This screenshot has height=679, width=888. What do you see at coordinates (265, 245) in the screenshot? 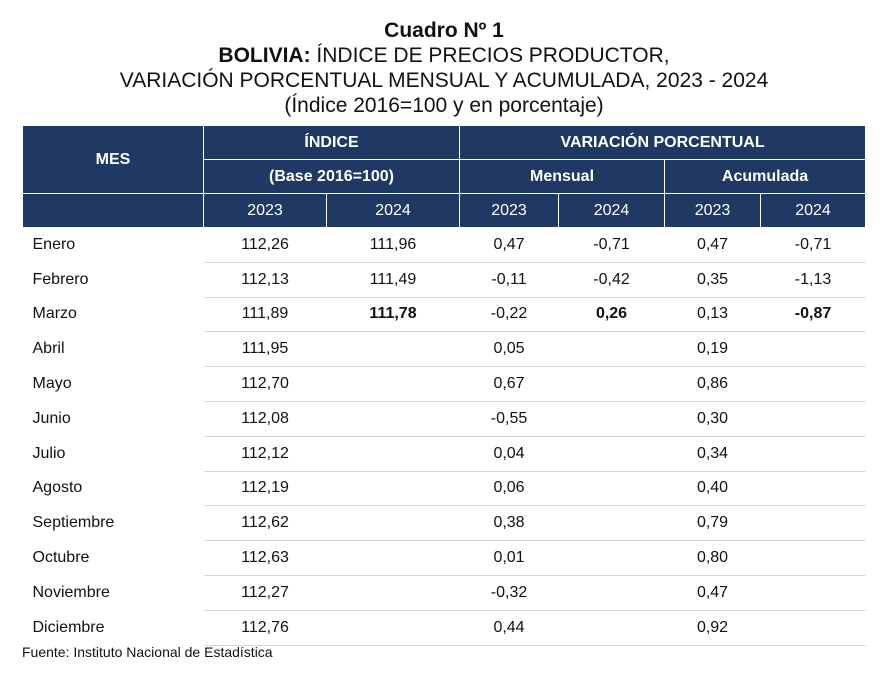
I see `value-cell: 112,26` at bounding box center [265, 245].